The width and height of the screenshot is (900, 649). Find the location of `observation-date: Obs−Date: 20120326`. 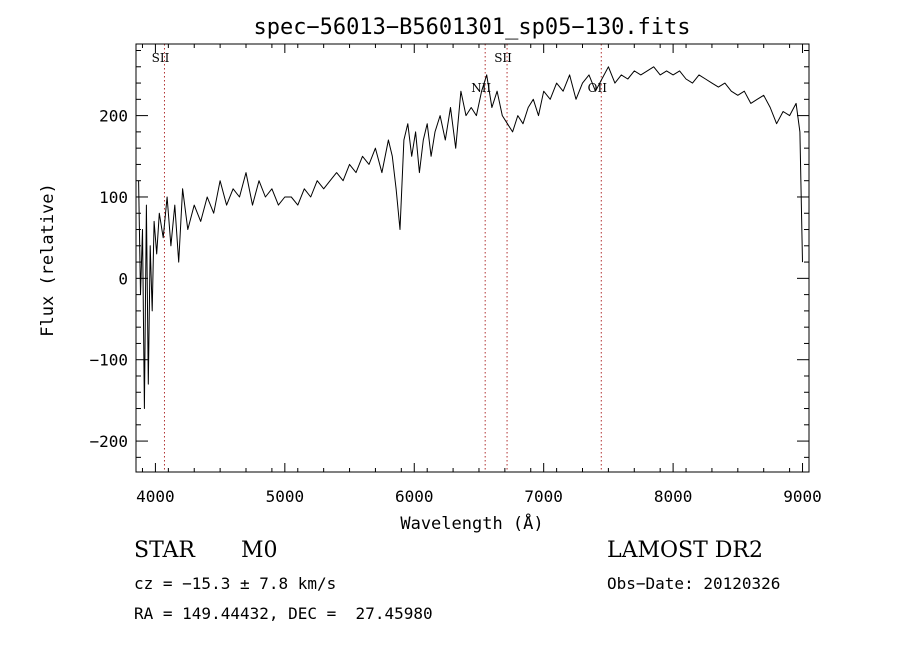

observation-date: Obs−Date: 20120326 is located at coordinates (694, 583).